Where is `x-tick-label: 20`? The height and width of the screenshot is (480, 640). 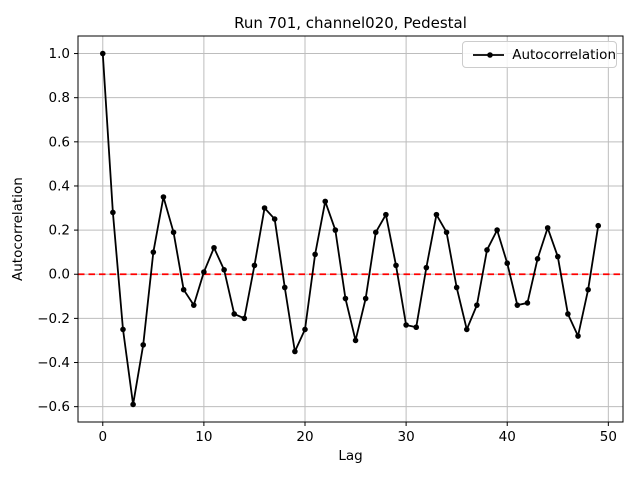
x-tick-label: 20 is located at coordinates (304, 437).